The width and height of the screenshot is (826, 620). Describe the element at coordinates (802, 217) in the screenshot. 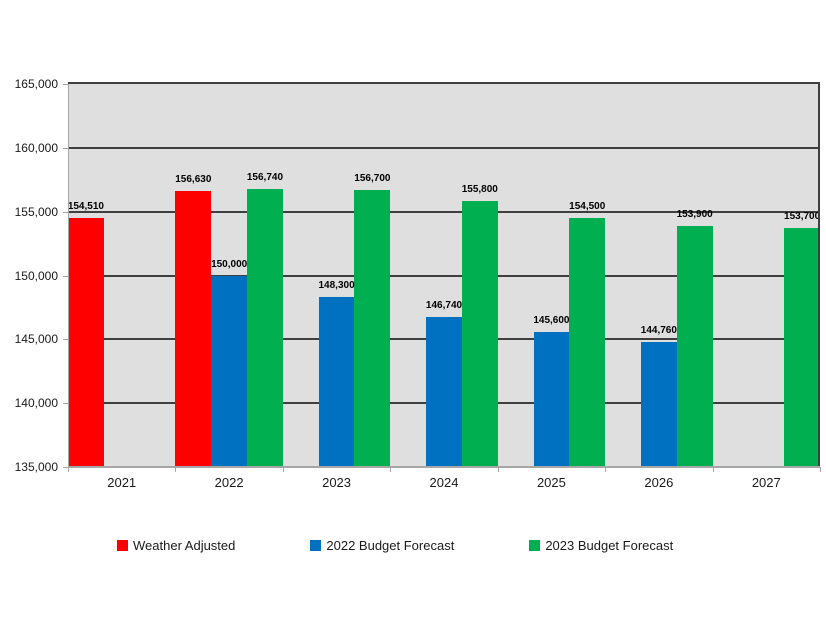

I see `bar-data-label: 153,700` at that location.